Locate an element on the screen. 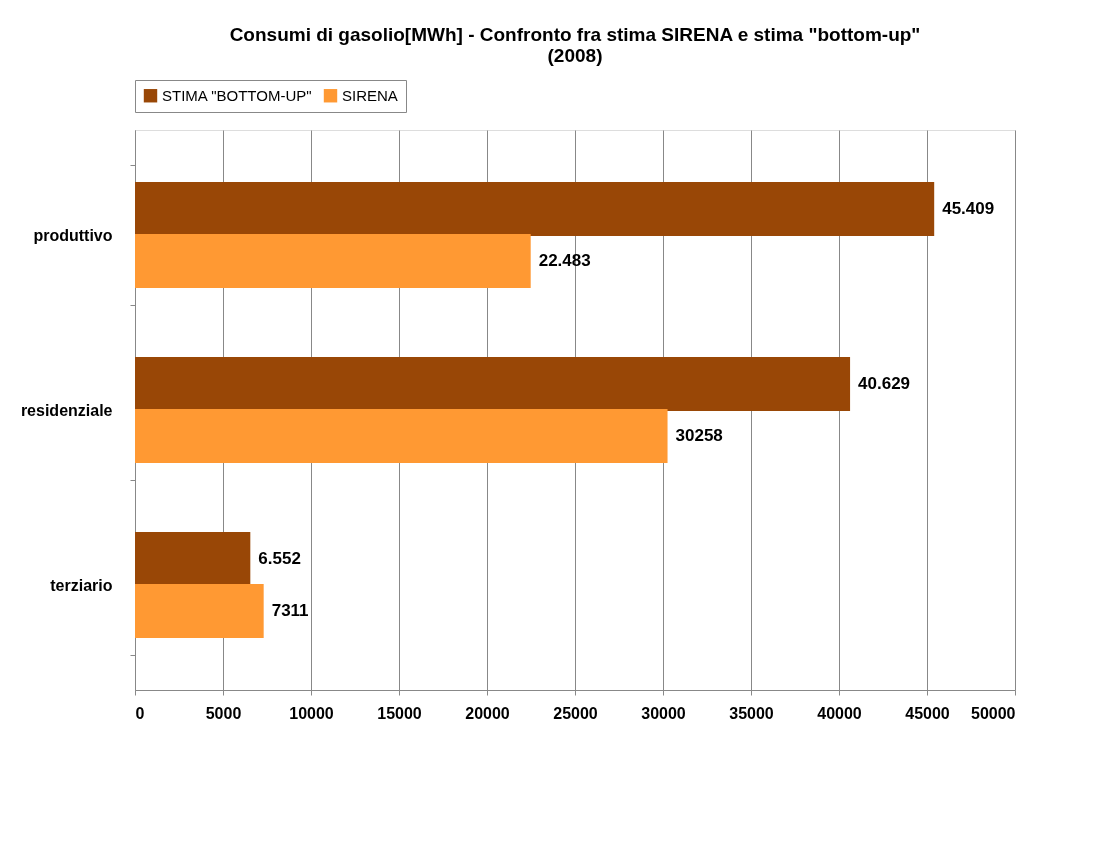  data-label: 7311 is located at coordinates (290, 610).